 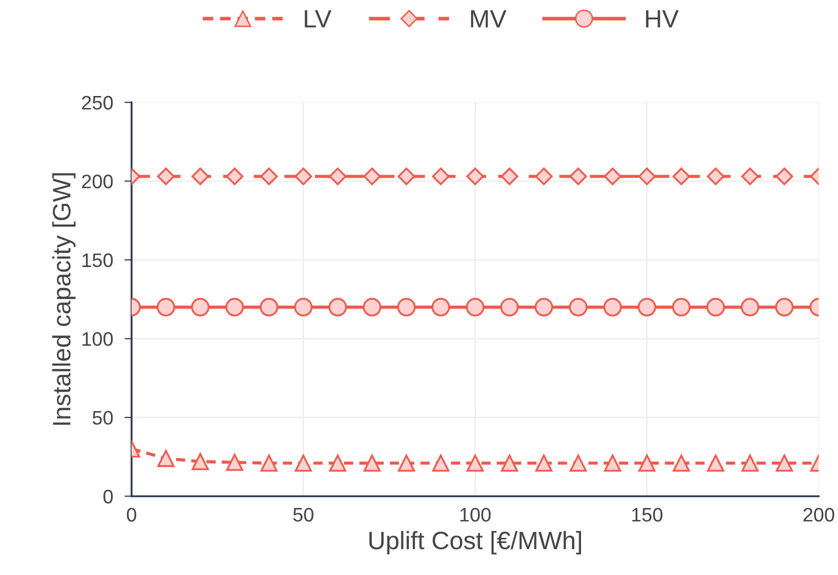 I want to click on y-tick-label: 0, so click(x=108, y=497).